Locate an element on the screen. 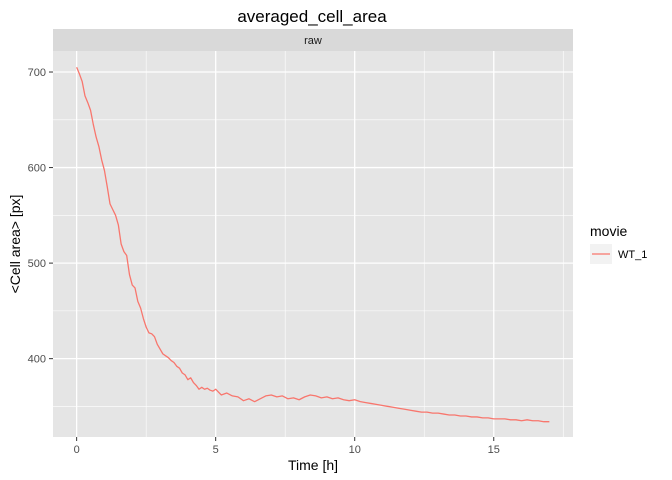 The height and width of the screenshot is (480, 672). x-tick-label: 5 is located at coordinates (216, 450).